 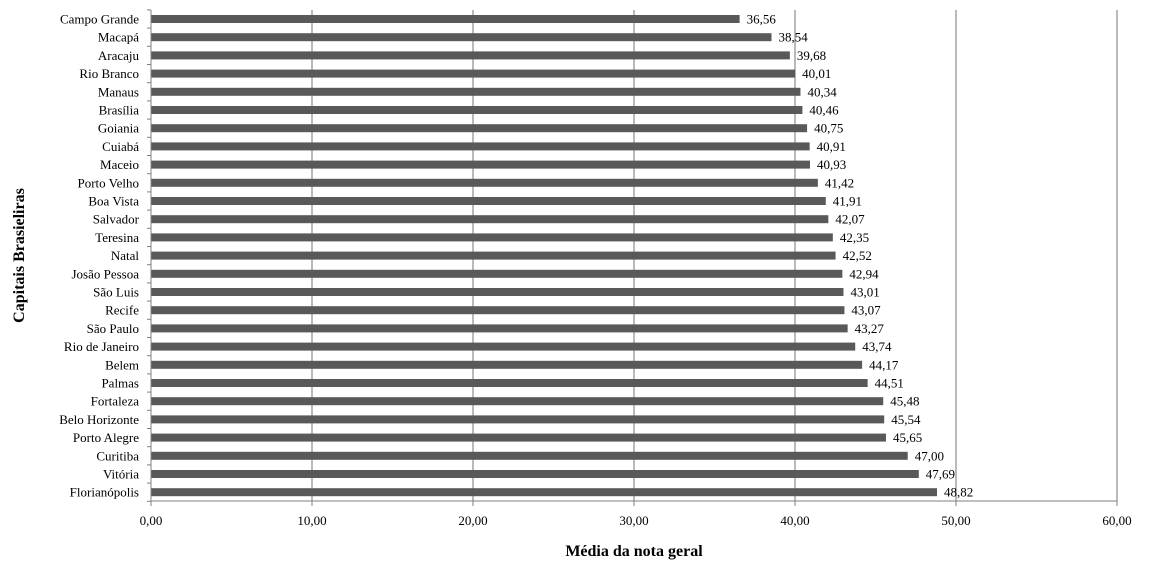 I want to click on x-tick-label: 0,00, so click(x=151, y=520).